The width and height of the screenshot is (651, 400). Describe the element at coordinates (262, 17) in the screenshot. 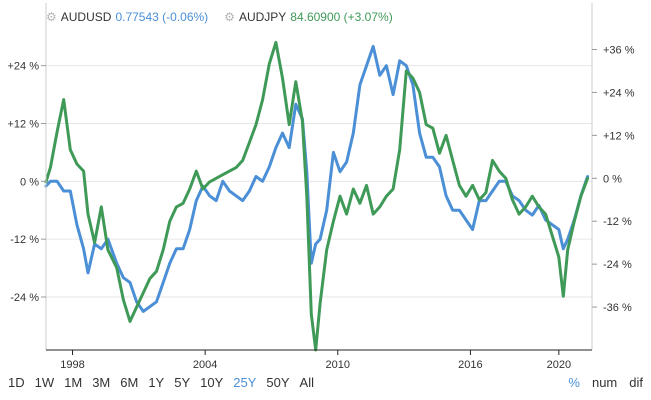

I see `legend-symbol: AUDJPY` at that location.